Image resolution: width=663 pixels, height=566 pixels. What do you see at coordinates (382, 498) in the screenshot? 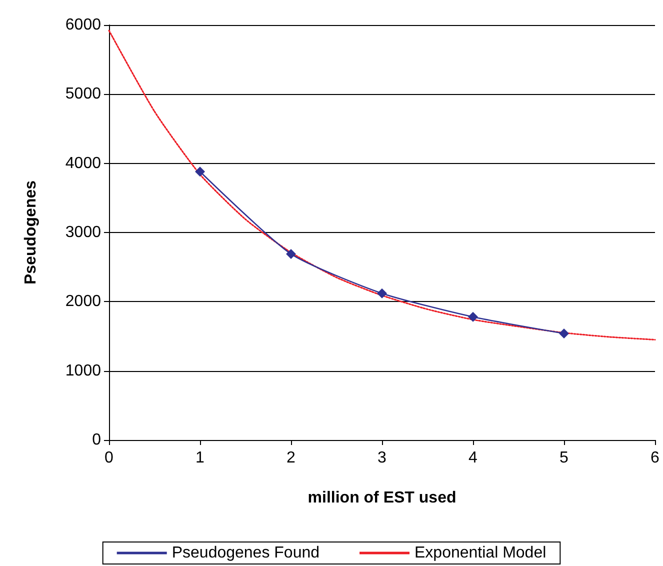
I see `x-axis-title: million of EST used` at bounding box center [382, 498].